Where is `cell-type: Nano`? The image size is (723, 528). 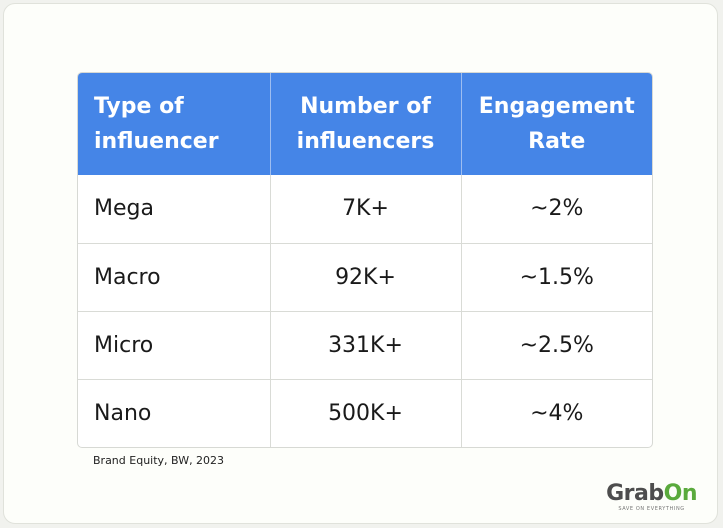
cell-type: Nano is located at coordinates (174, 413).